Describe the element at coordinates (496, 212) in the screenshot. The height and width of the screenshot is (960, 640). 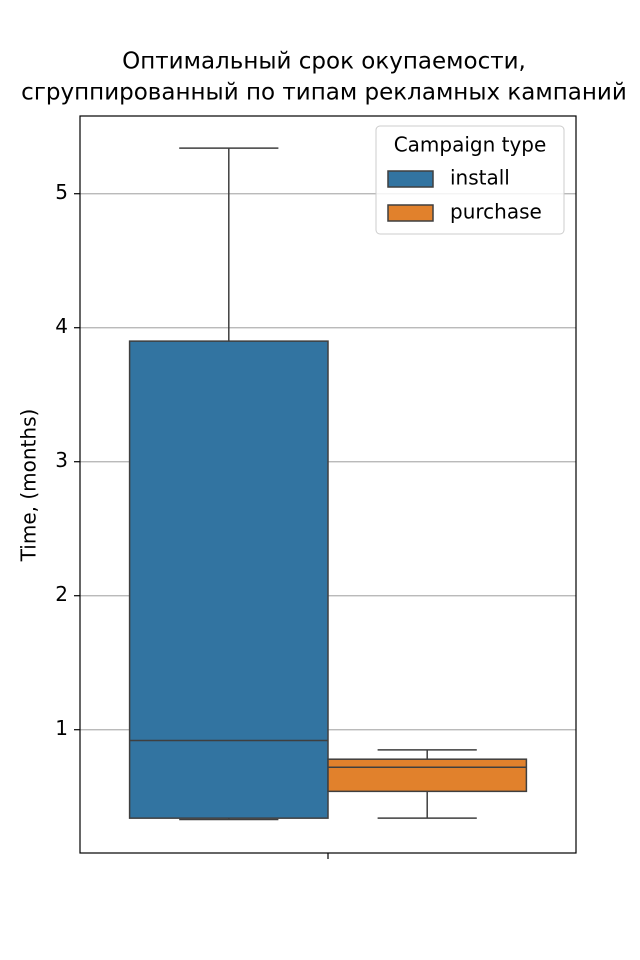
I see `legend-label: purchase` at that location.